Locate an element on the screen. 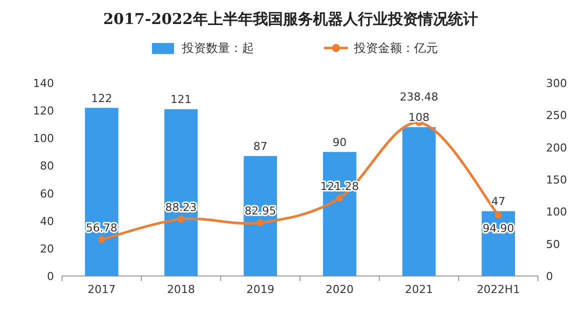 The height and width of the screenshot is (327, 581). y2-tick-label: 250 is located at coordinates (556, 115).